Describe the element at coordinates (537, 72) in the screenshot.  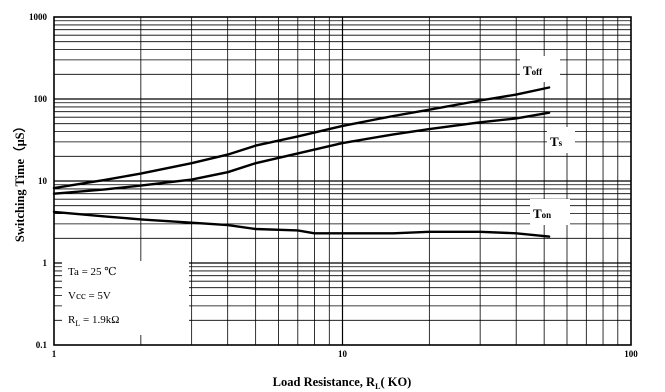
I see `series-label-sub: off` at that location.